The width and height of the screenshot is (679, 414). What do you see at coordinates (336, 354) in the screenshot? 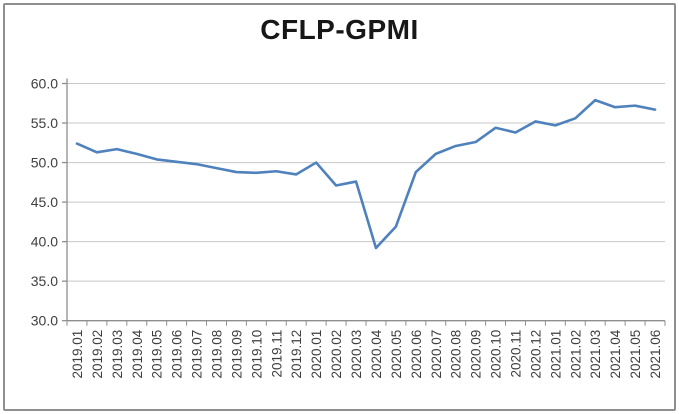
I see `x-tick-label: 2020.02` at bounding box center [336, 354].